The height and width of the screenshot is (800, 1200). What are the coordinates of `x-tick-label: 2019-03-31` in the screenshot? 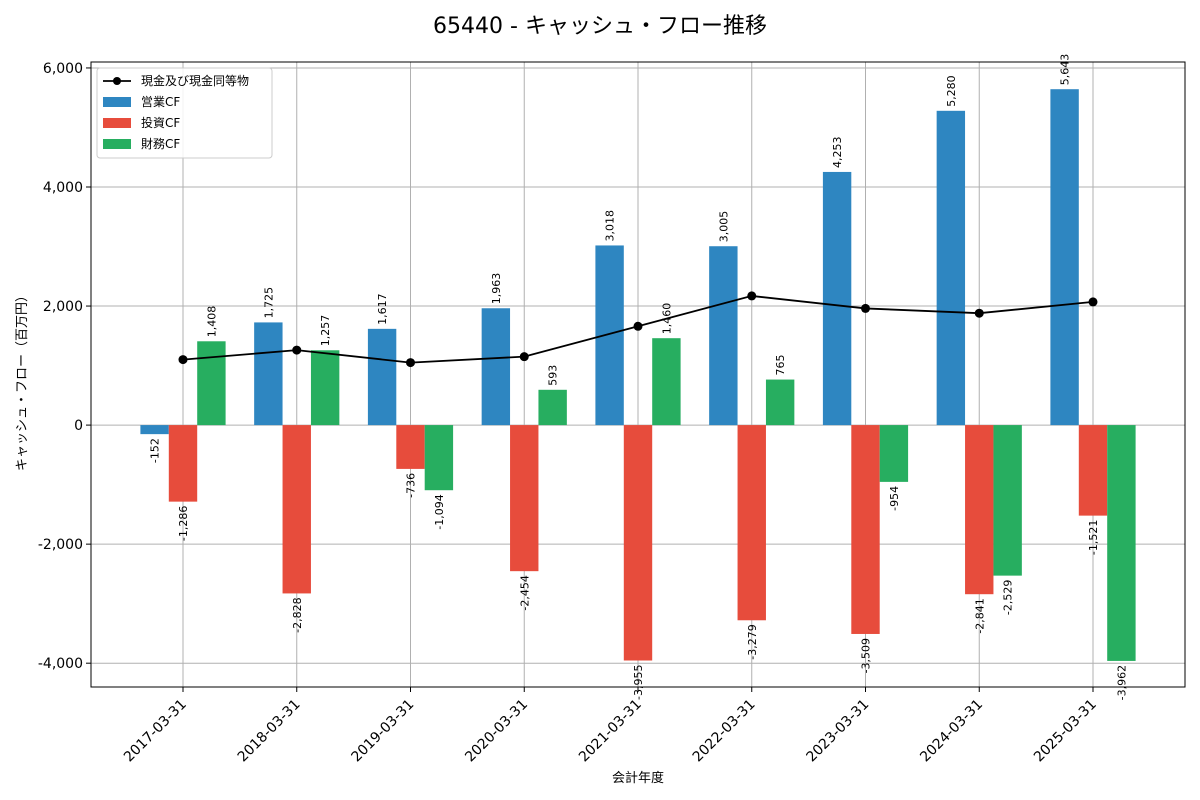 It's located at (382, 731).